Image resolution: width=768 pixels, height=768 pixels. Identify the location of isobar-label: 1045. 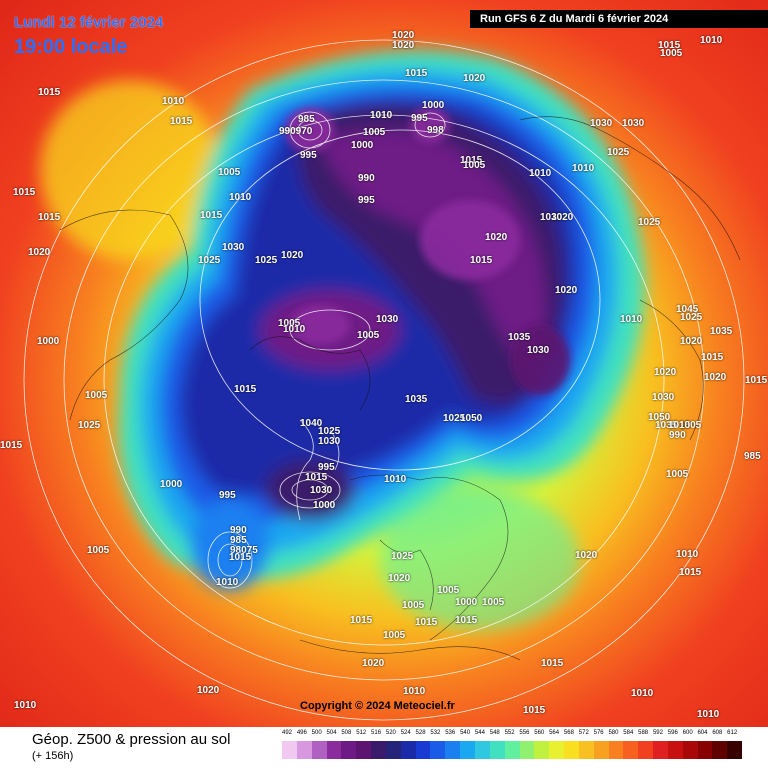
(687, 309).